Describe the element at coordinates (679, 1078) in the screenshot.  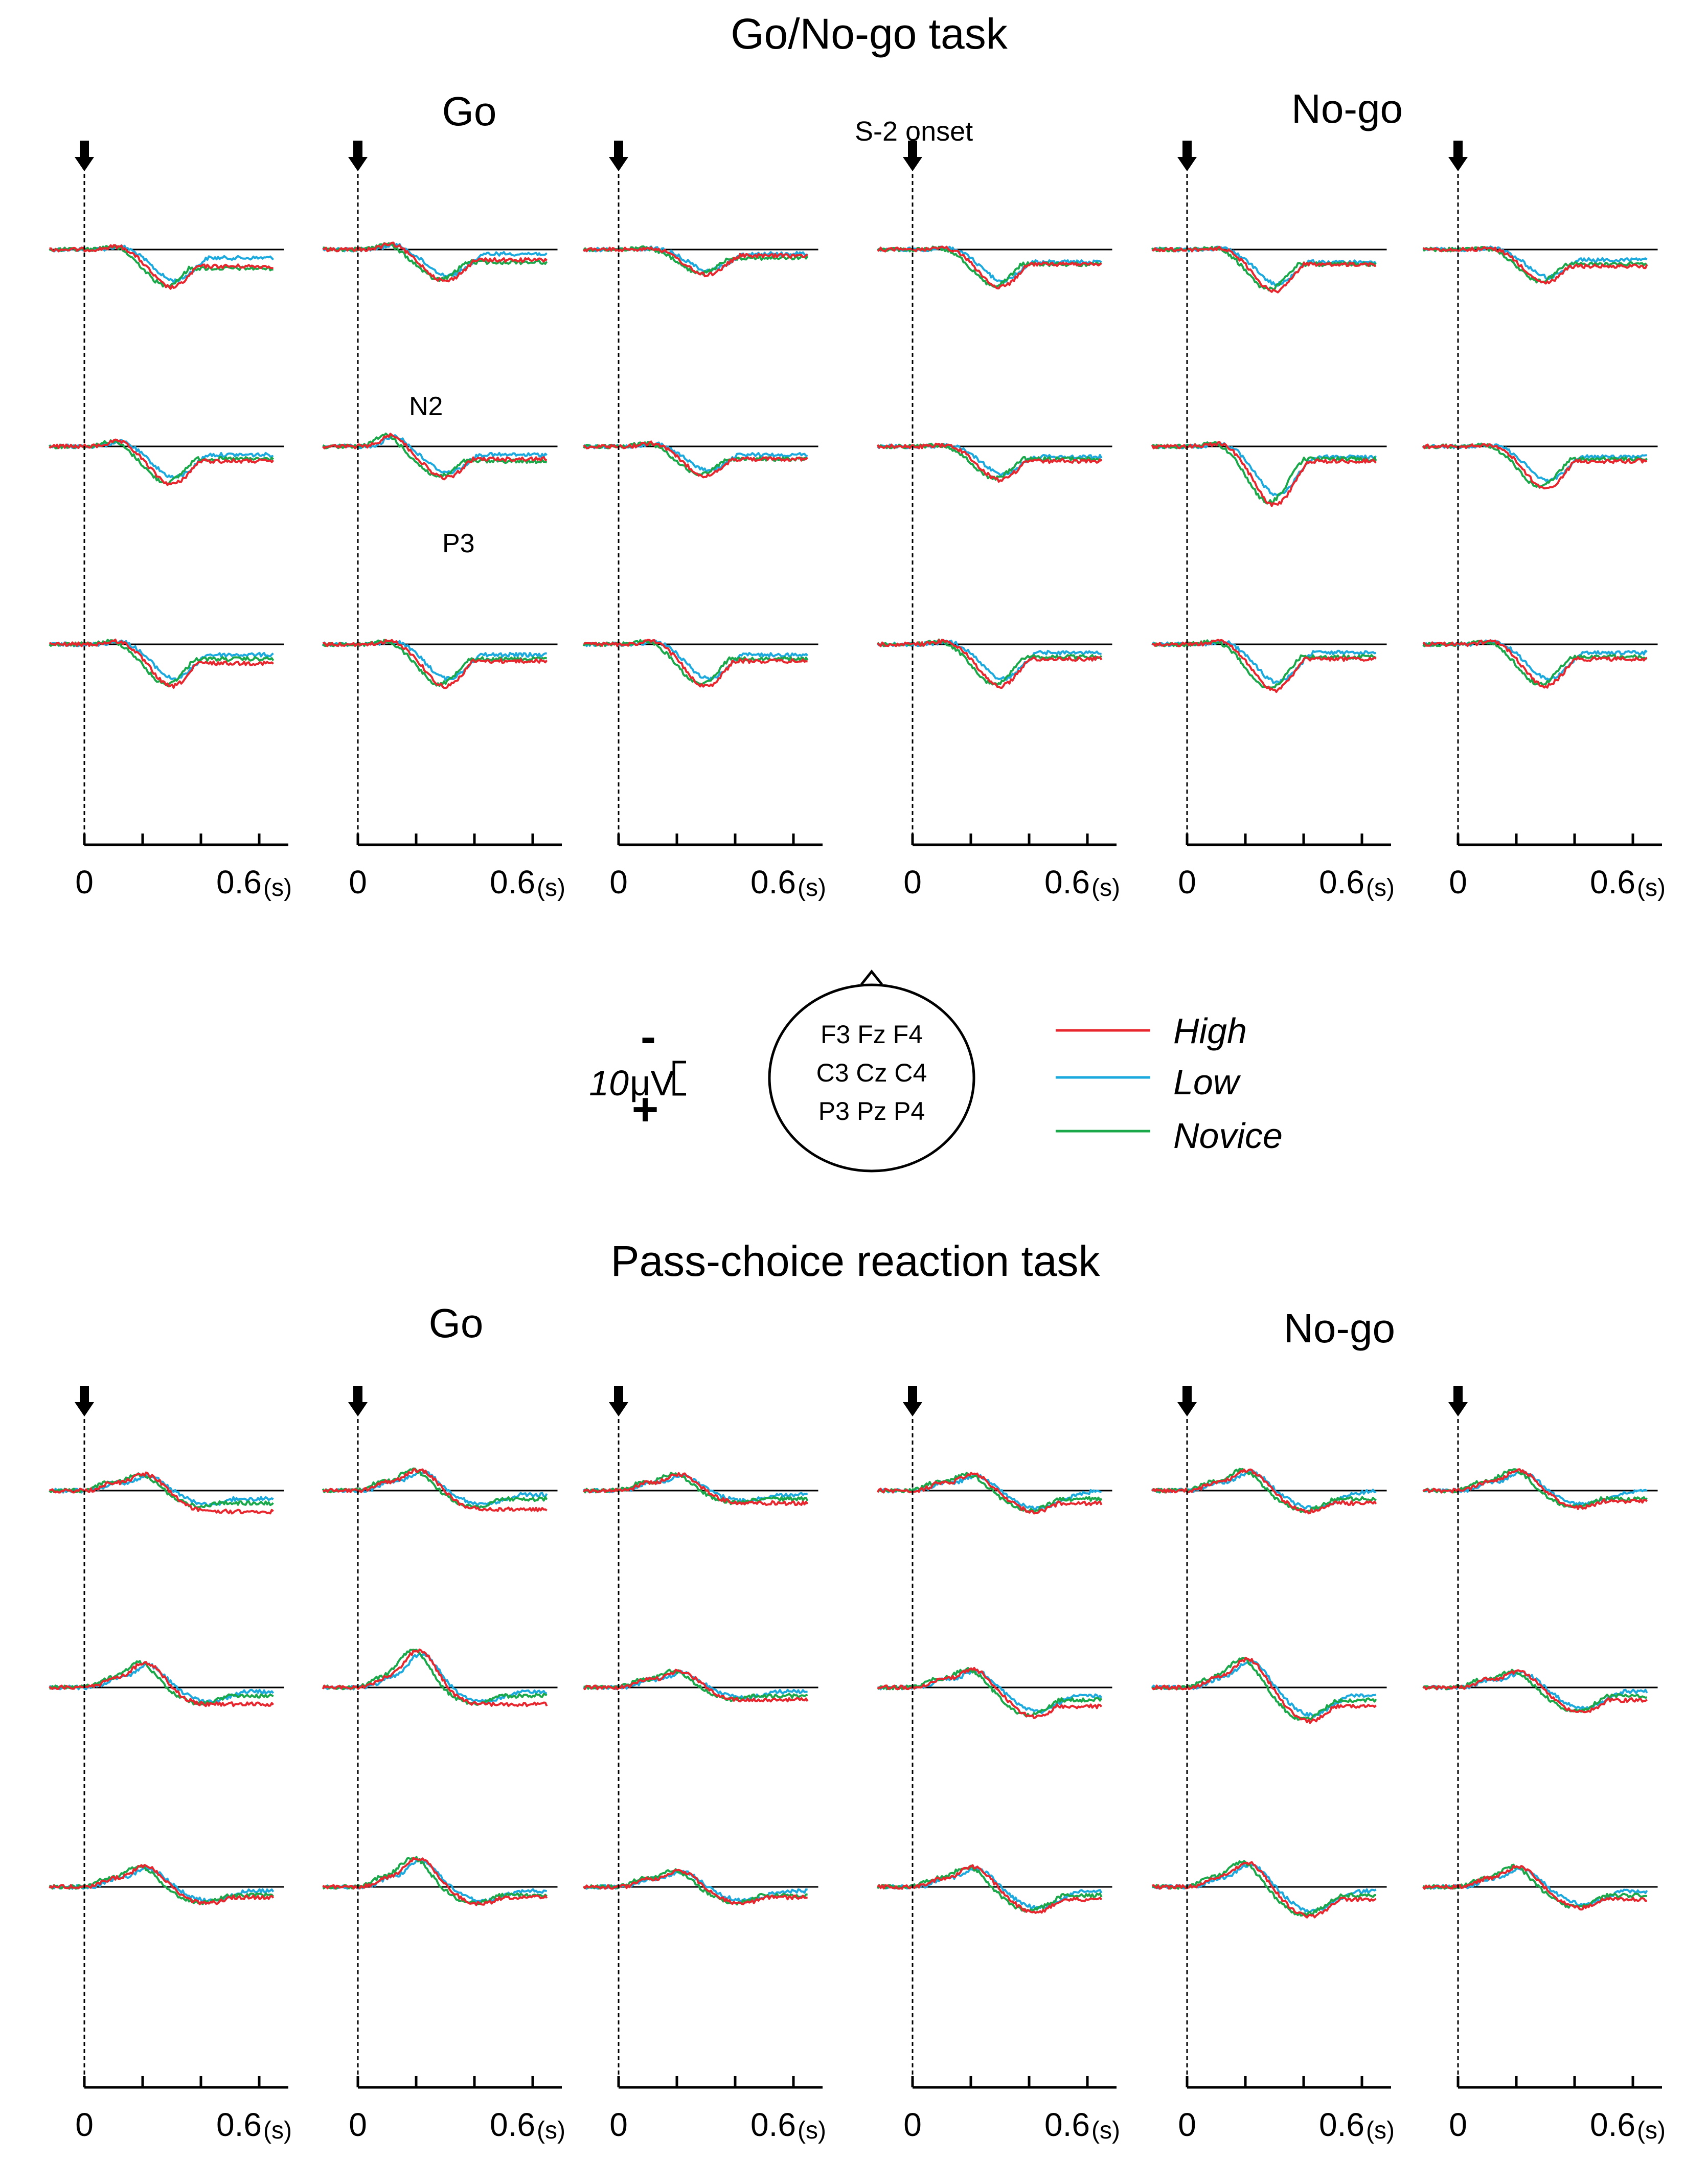
I see `scale-bracket` at that location.